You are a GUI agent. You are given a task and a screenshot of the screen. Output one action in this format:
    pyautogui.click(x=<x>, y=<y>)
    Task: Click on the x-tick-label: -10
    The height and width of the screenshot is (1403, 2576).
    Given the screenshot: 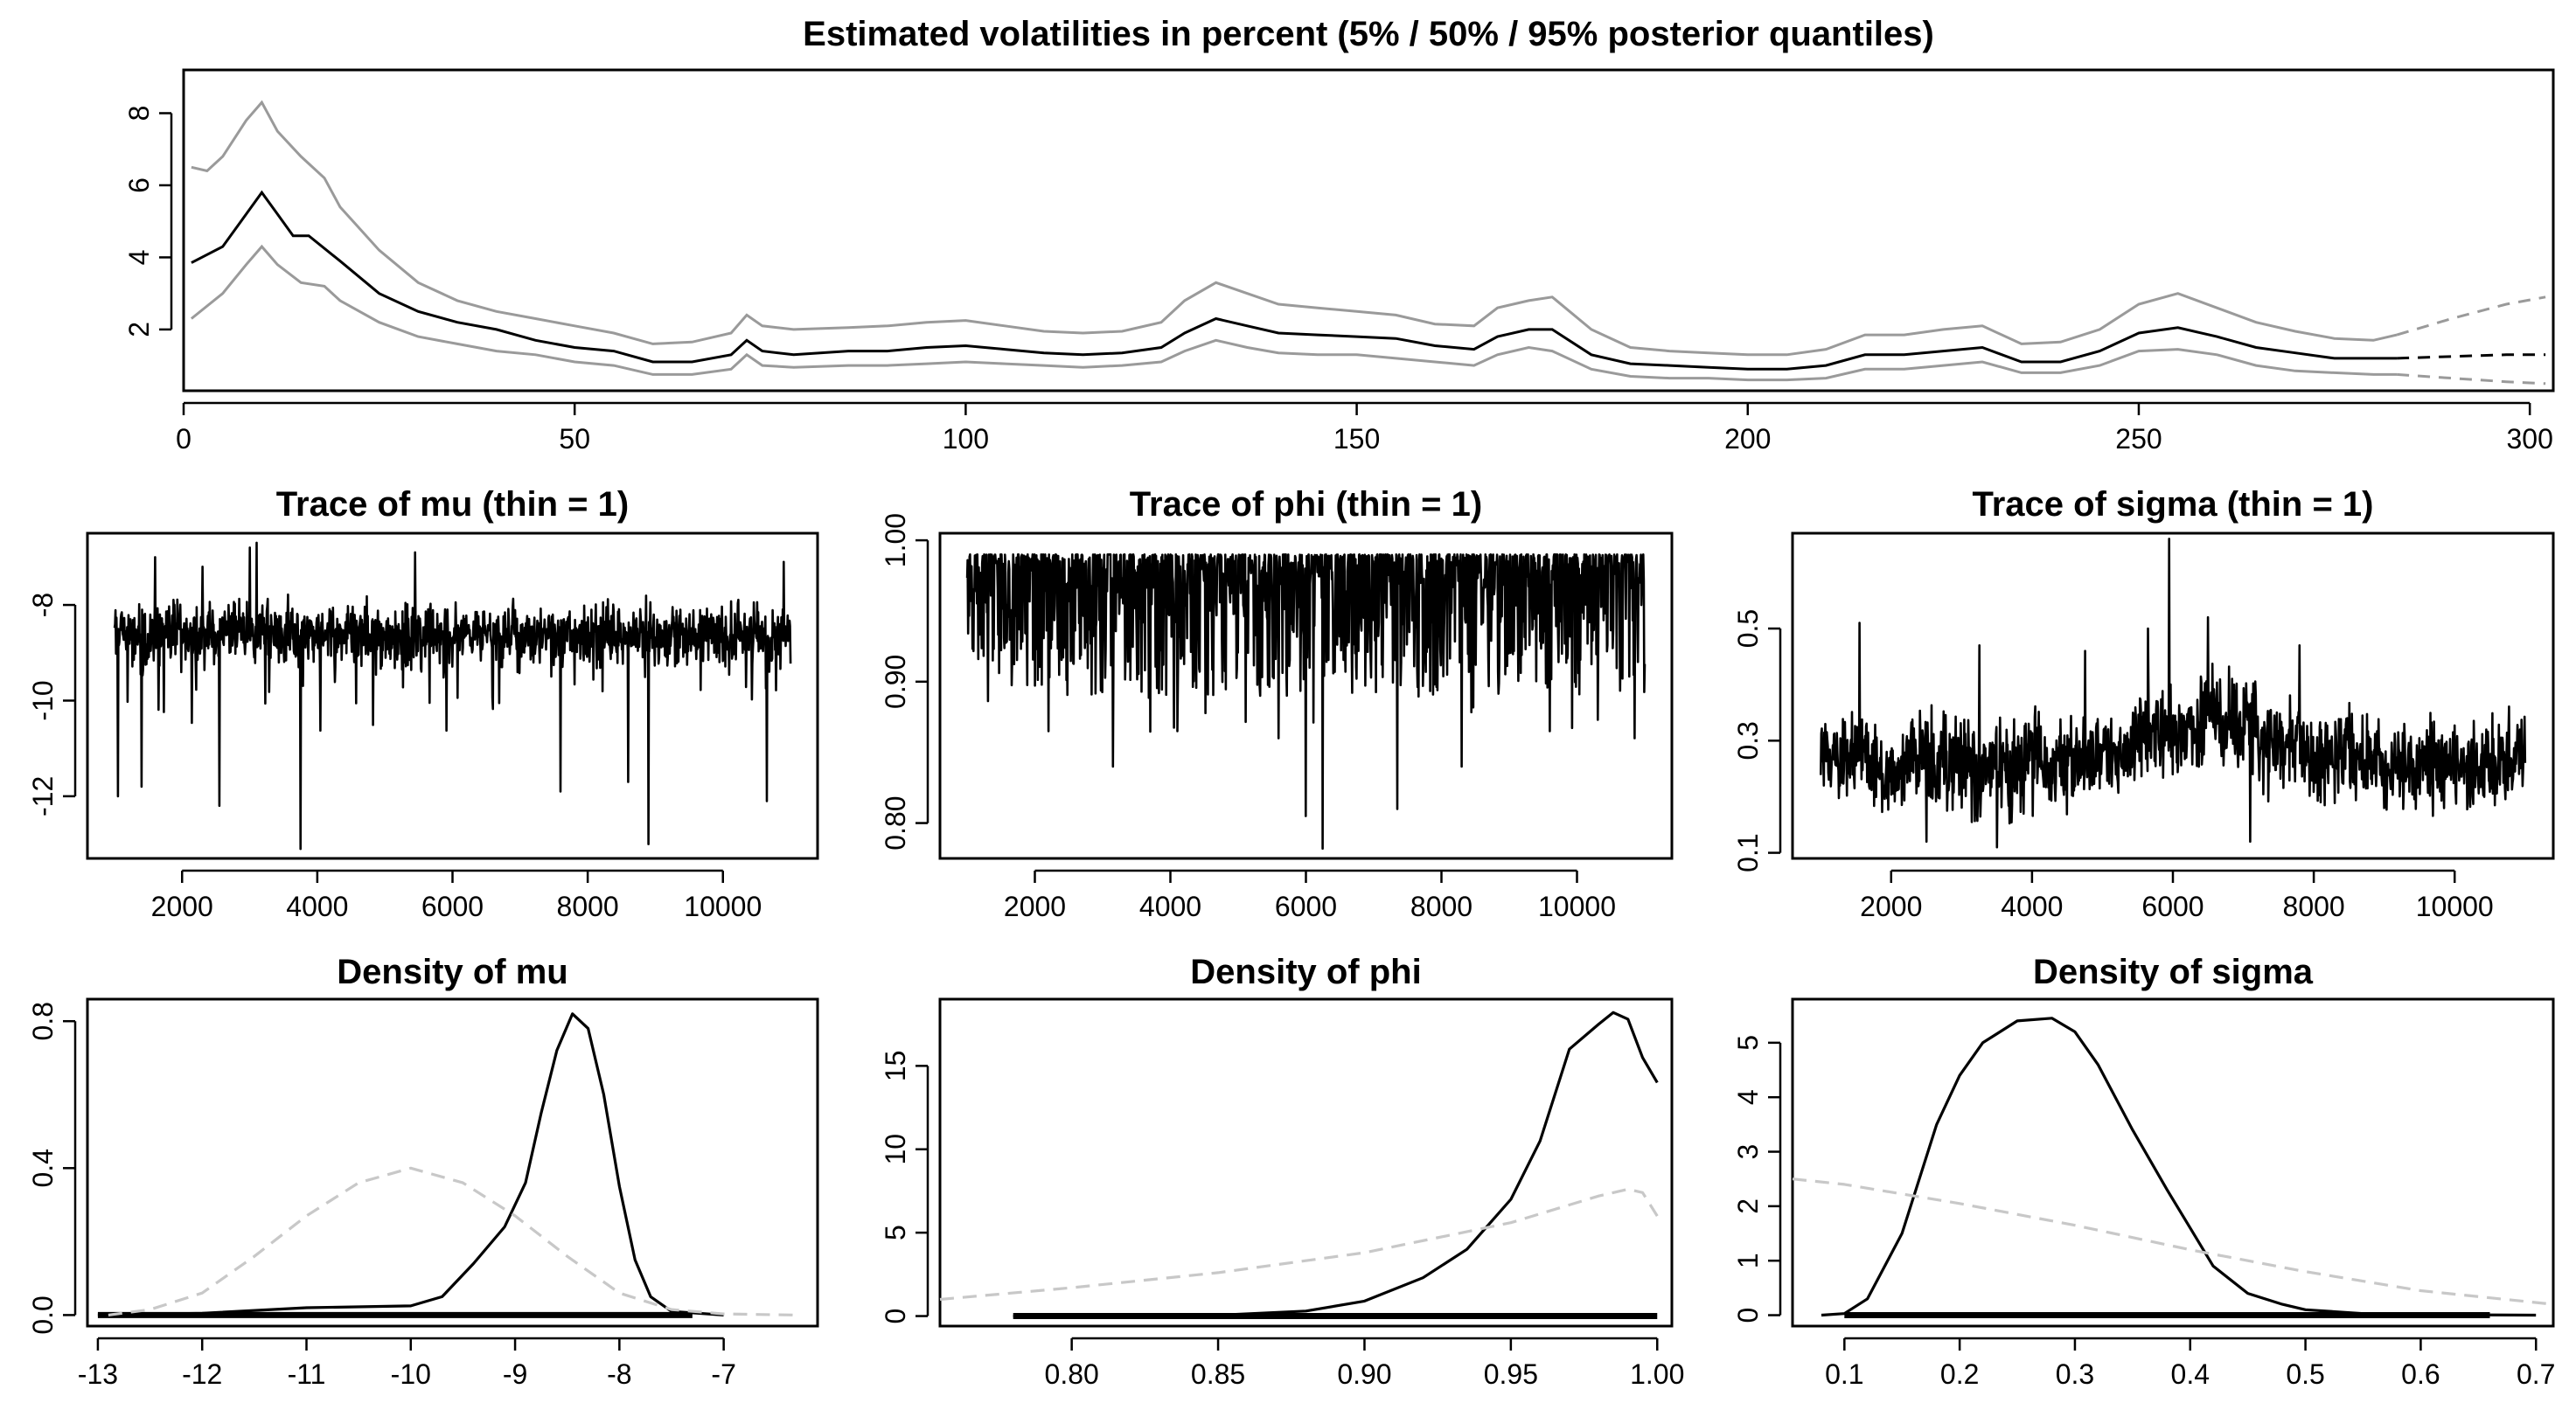 What is the action you would take?
    pyautogui.click(x=411, y=1374)
    